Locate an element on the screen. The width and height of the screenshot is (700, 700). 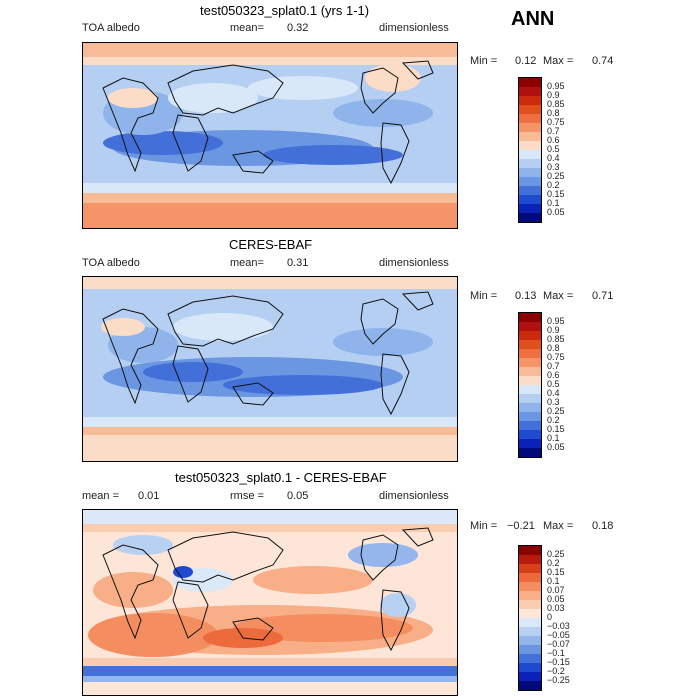
panel1-min-label: Min = is located at coordinates (484, 61).